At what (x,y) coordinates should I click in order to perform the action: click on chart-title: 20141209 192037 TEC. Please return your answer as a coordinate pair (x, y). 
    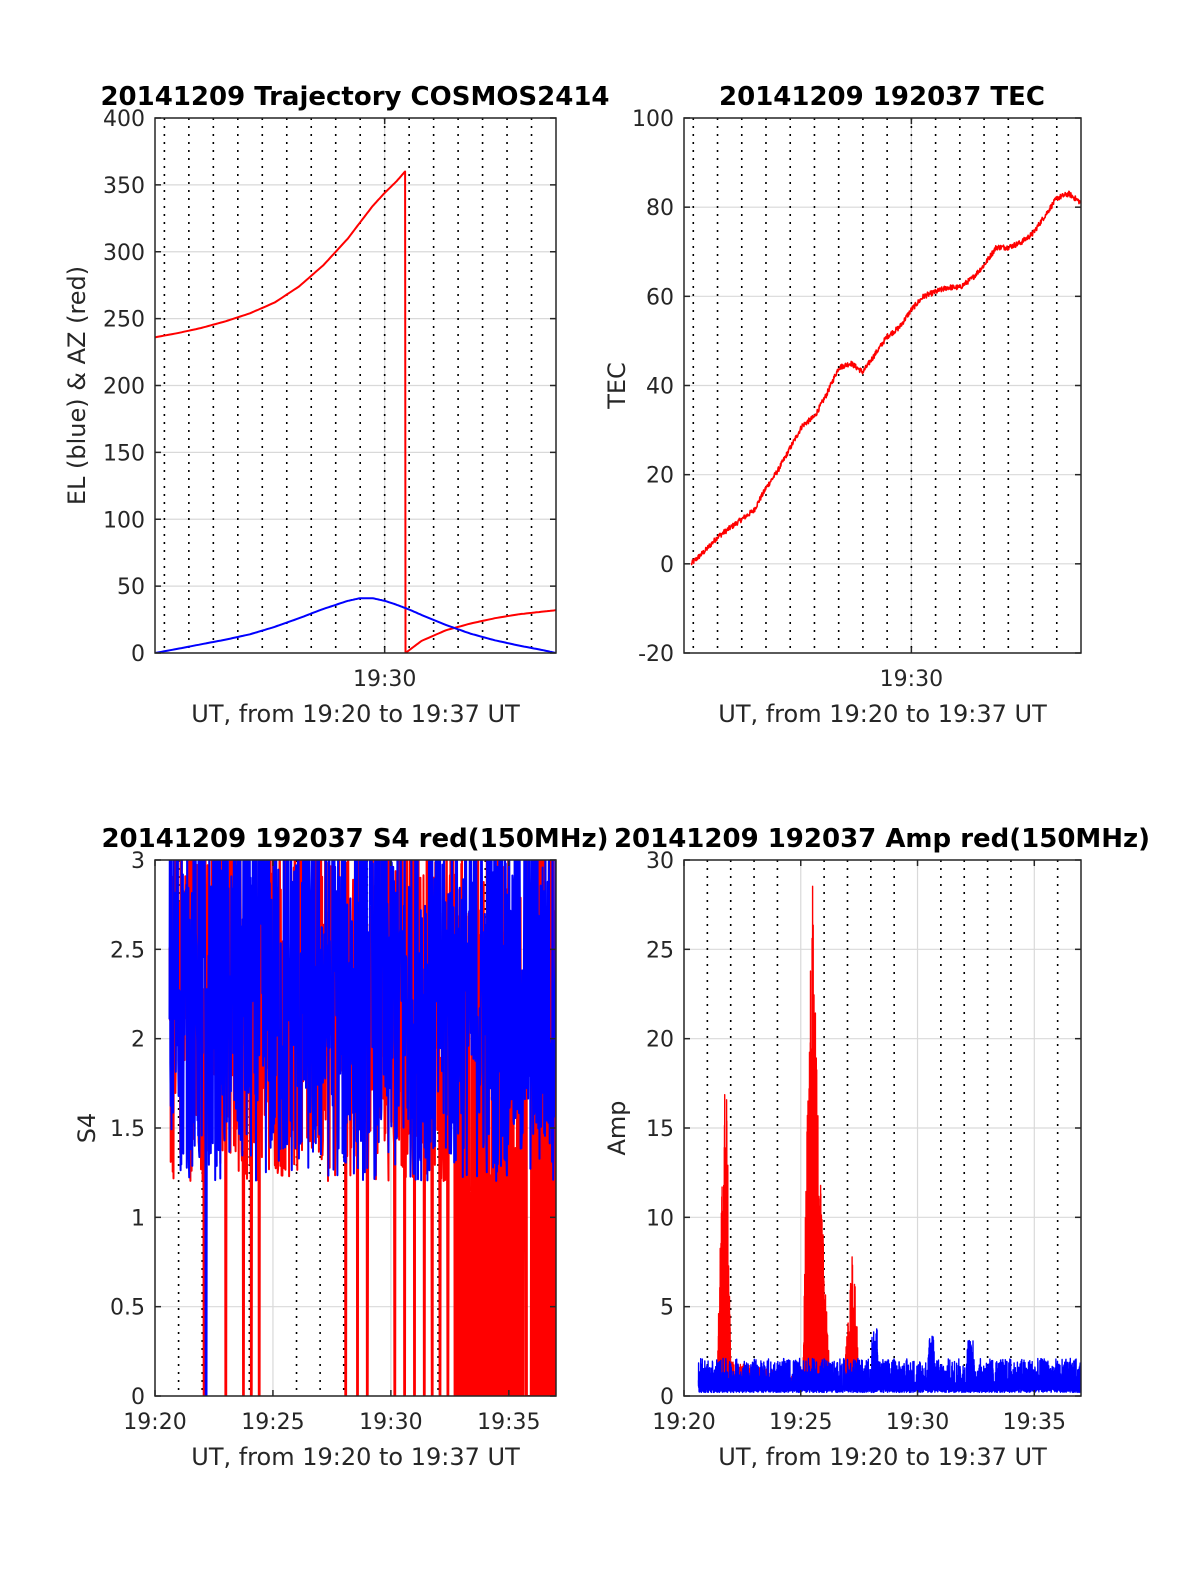
    Looking at the image, I should click on (882, 97).